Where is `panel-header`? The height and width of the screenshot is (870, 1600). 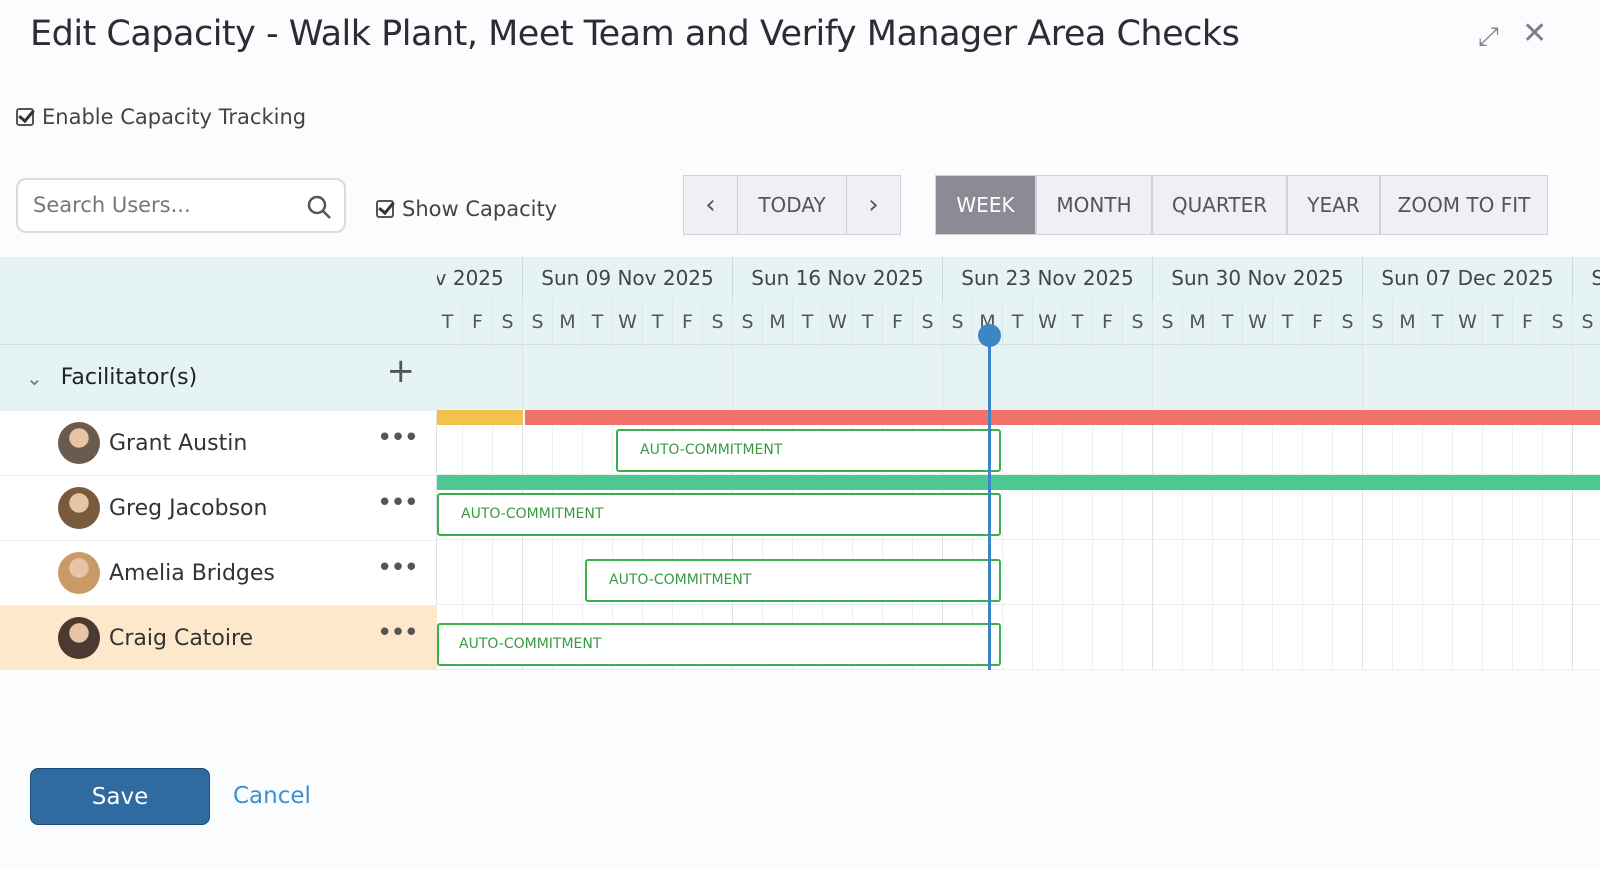
panel-header is located at coordinates (218, 301).